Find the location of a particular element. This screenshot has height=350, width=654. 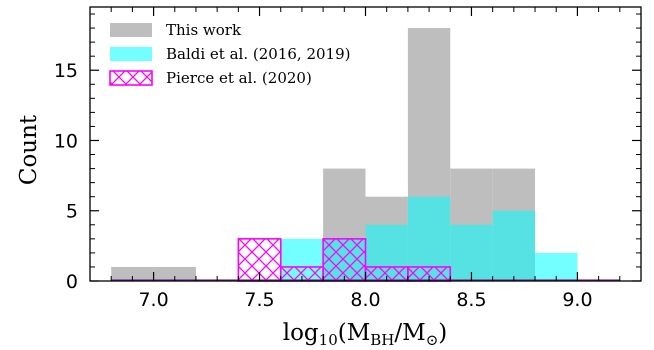

x-tick-label-1: 7.5 is located at coordinates (259, 300).